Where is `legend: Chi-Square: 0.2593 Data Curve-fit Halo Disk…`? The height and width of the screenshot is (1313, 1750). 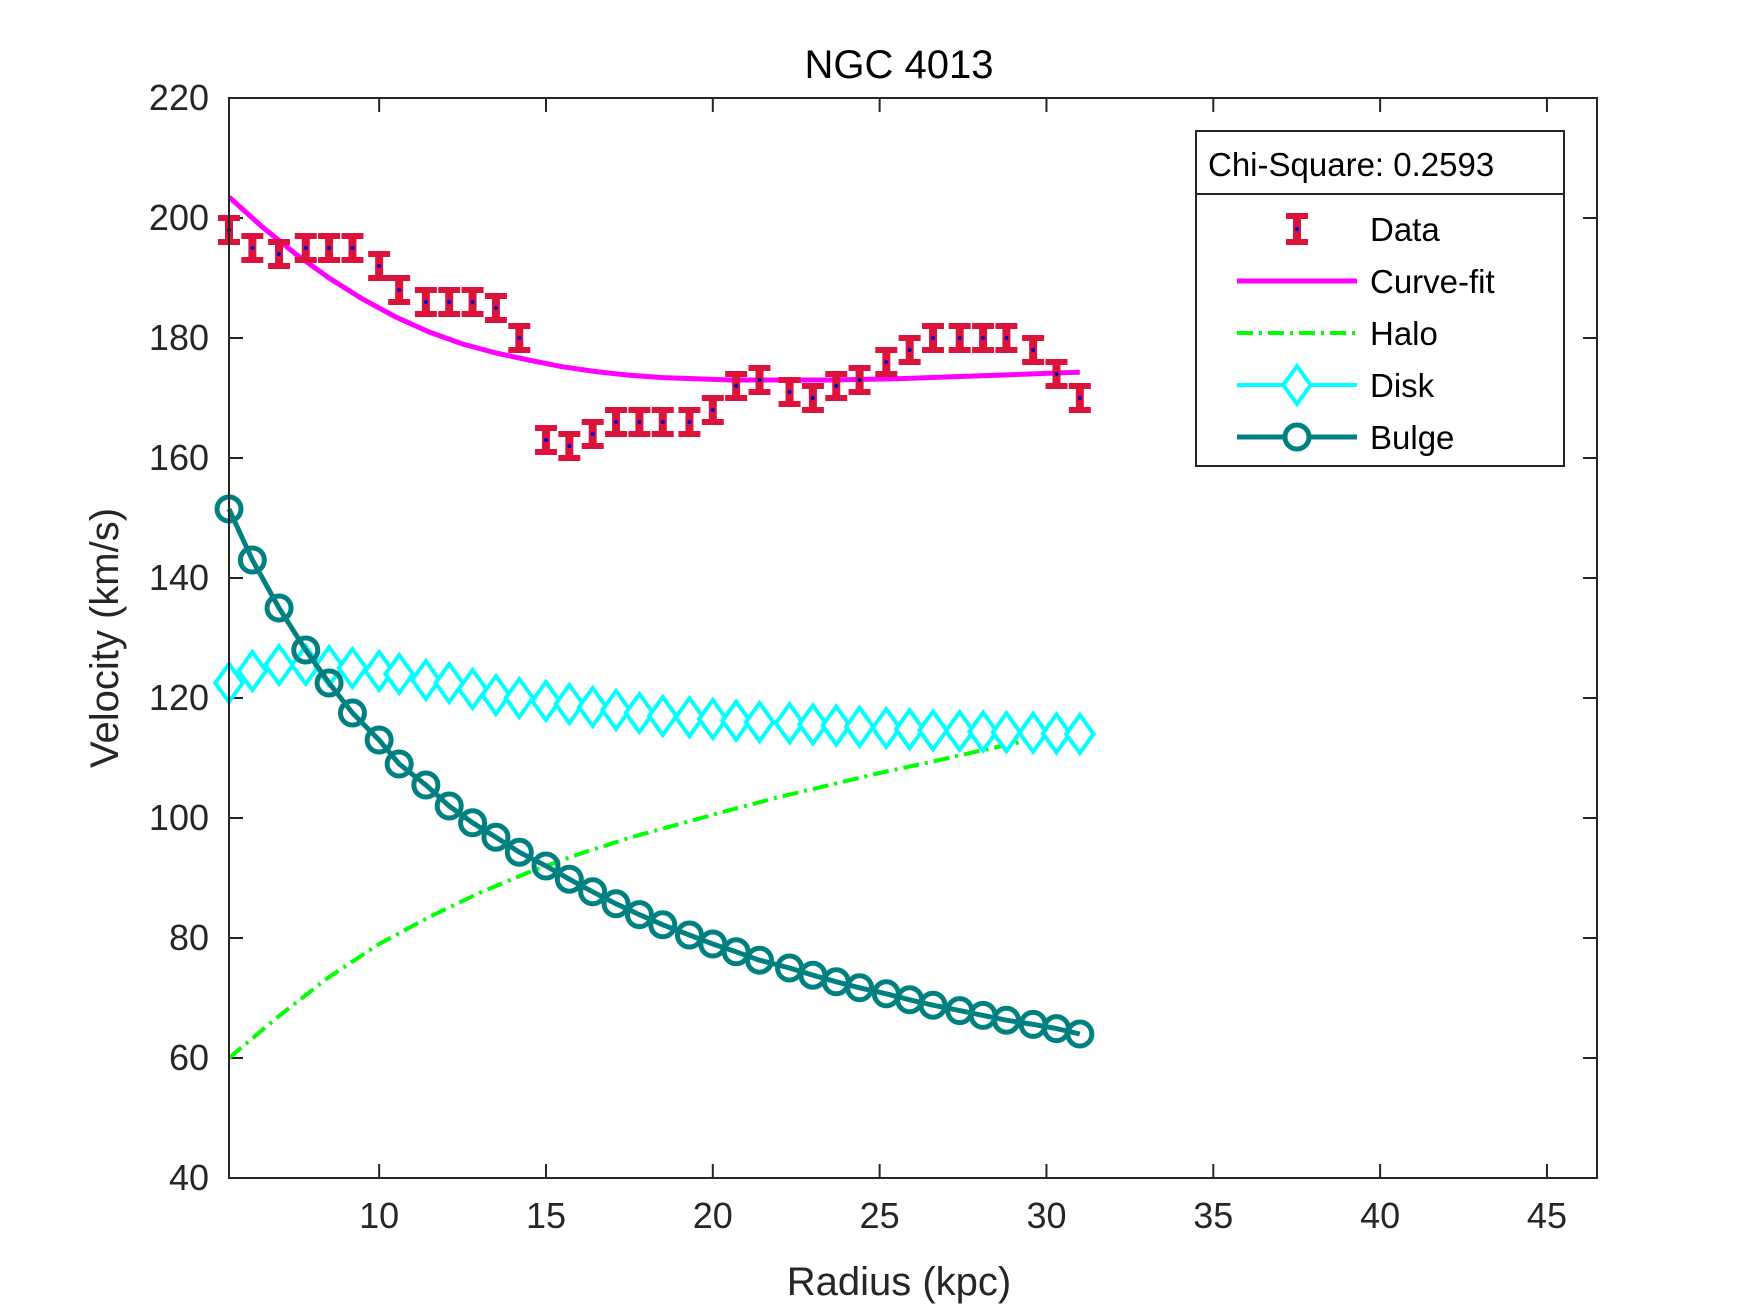 legend: Chi-Square: 0.2593 Data Curve-fit Halo Disk… is located at coordinates (1380, 298).